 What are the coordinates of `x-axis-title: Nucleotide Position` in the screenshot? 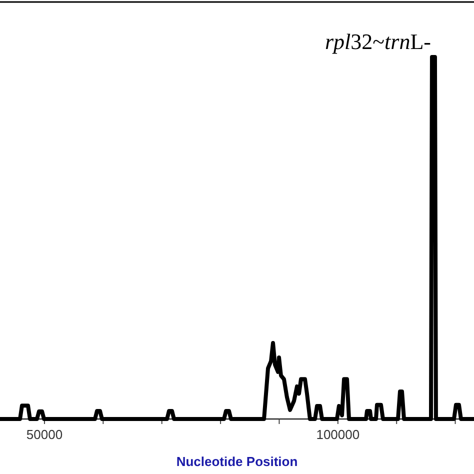 It's located at (237, 461).